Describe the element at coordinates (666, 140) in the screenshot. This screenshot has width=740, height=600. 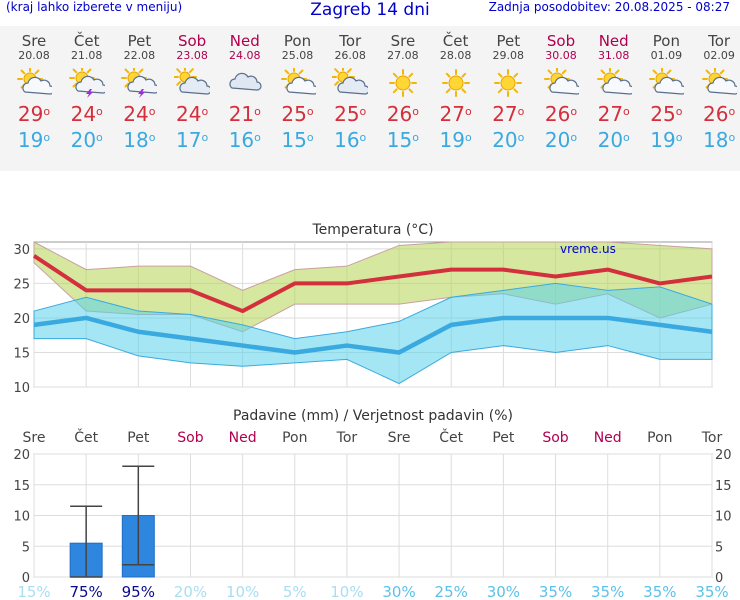
I see `min-temperature: 19o` at that location.